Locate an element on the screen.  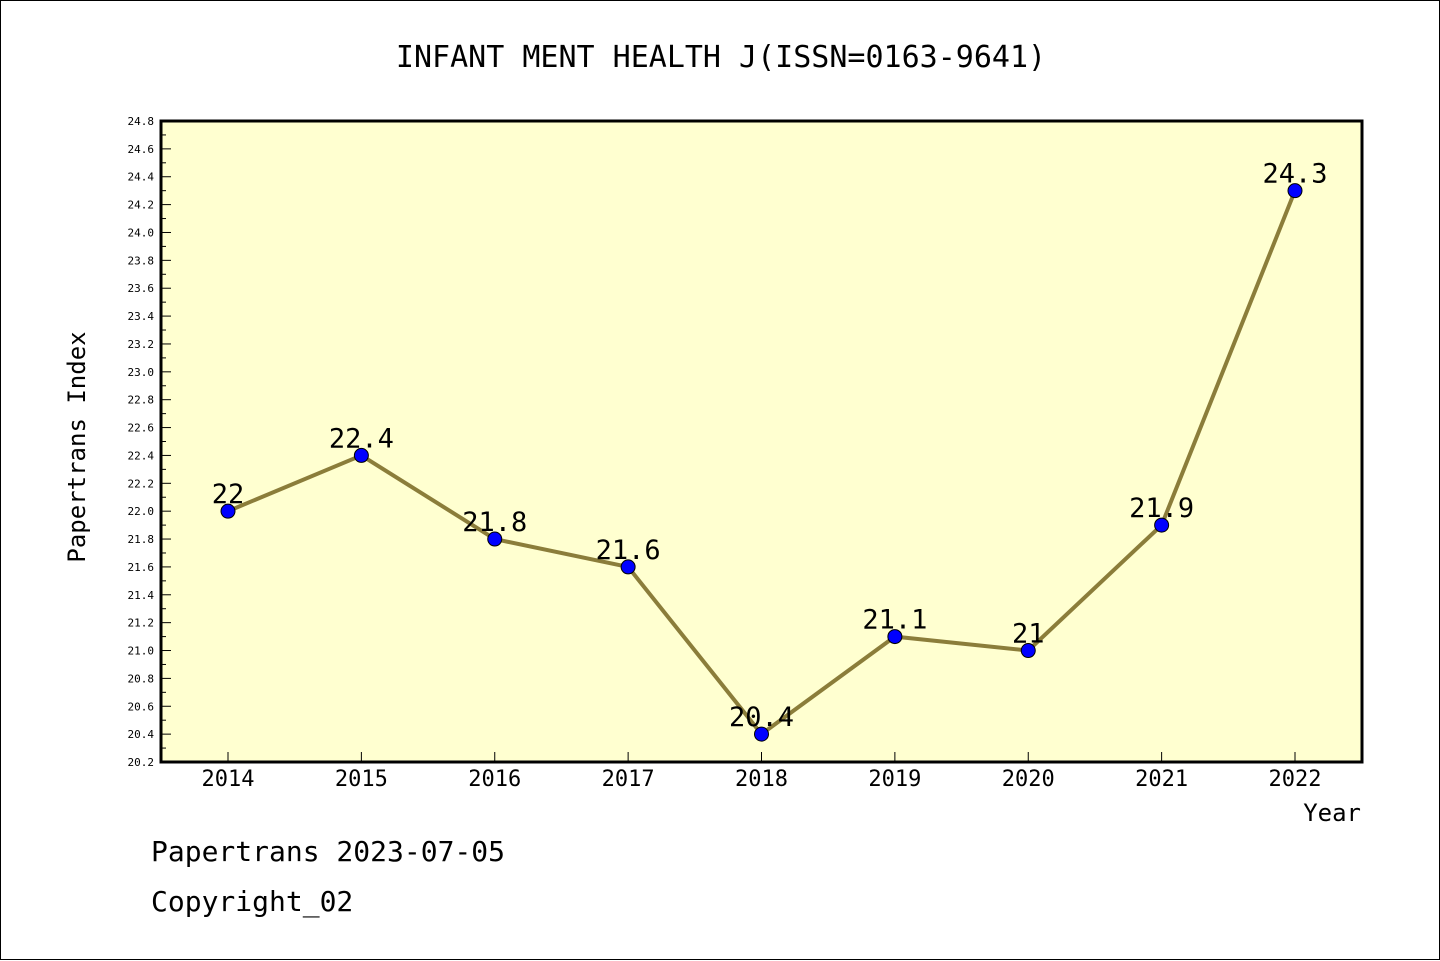
data-label: 21.1 is located at coordinates (894, 620).